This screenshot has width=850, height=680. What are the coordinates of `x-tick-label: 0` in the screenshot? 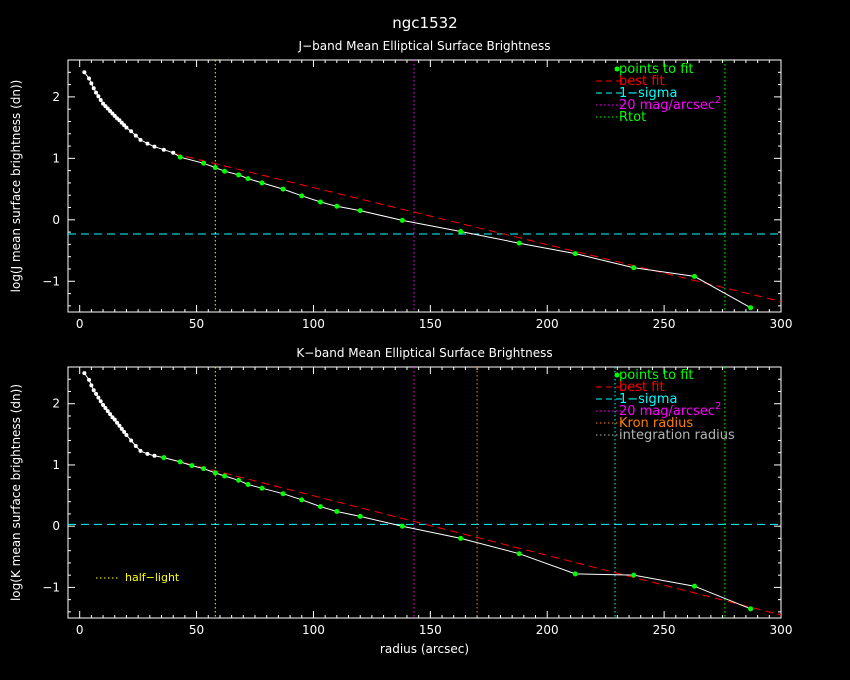 It's located at (80, 630).